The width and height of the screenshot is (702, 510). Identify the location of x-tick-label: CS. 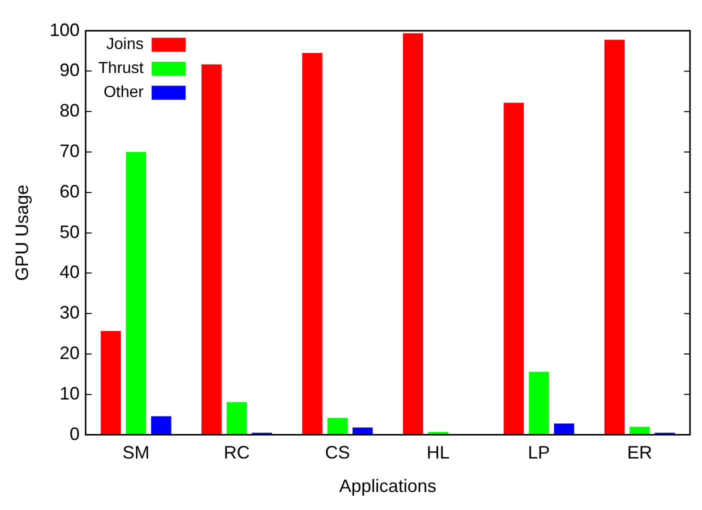
(337, 452).